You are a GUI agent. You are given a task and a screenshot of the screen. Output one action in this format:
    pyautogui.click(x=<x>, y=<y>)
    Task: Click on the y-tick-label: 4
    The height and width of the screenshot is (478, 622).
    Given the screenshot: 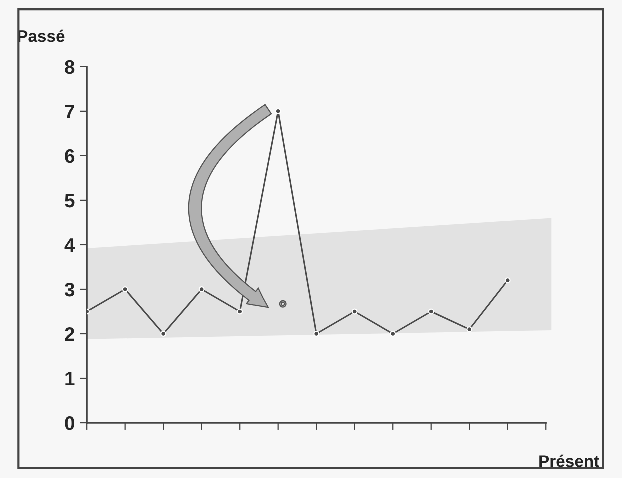 What is the action you would take?
    pyautogui.click(x=70, y=245)
    